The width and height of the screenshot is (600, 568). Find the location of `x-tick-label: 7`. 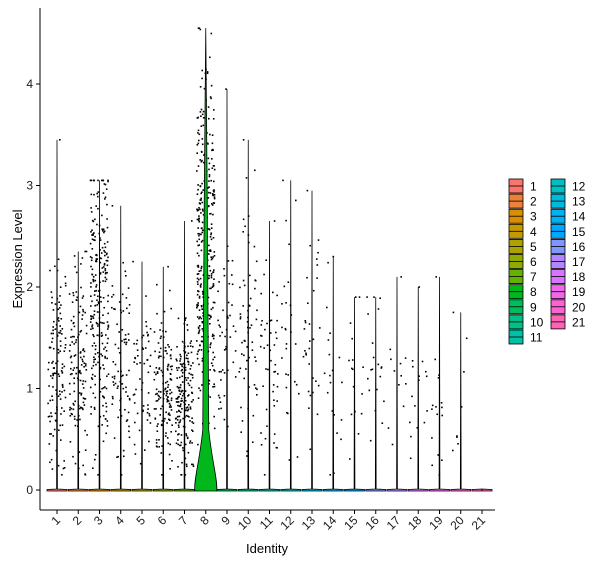

x-tick-label: 7 is located at coordinates (183, 520).